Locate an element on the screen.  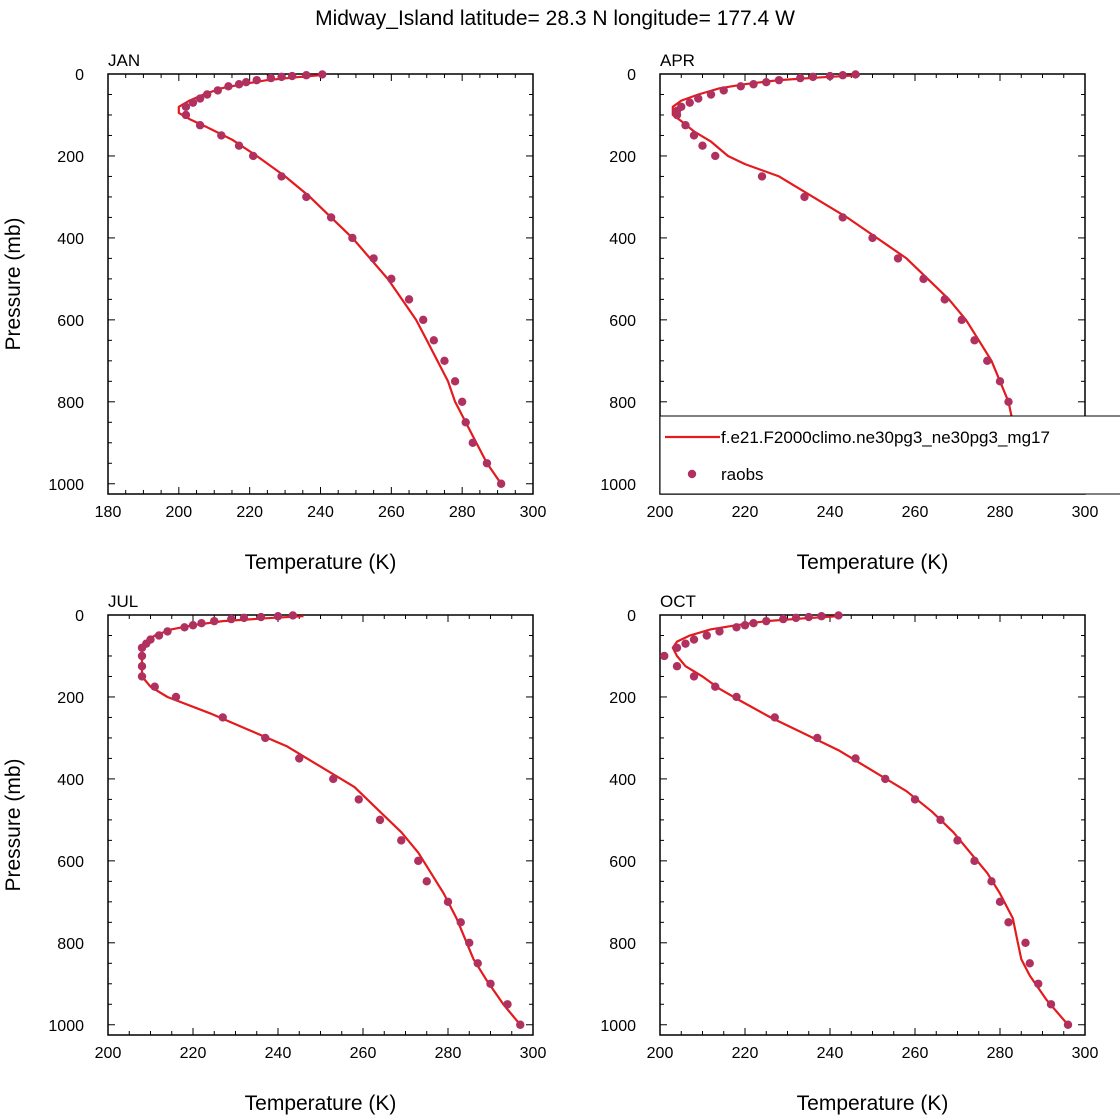
x-tick-label: 280 is located at coordinates (462, 512).